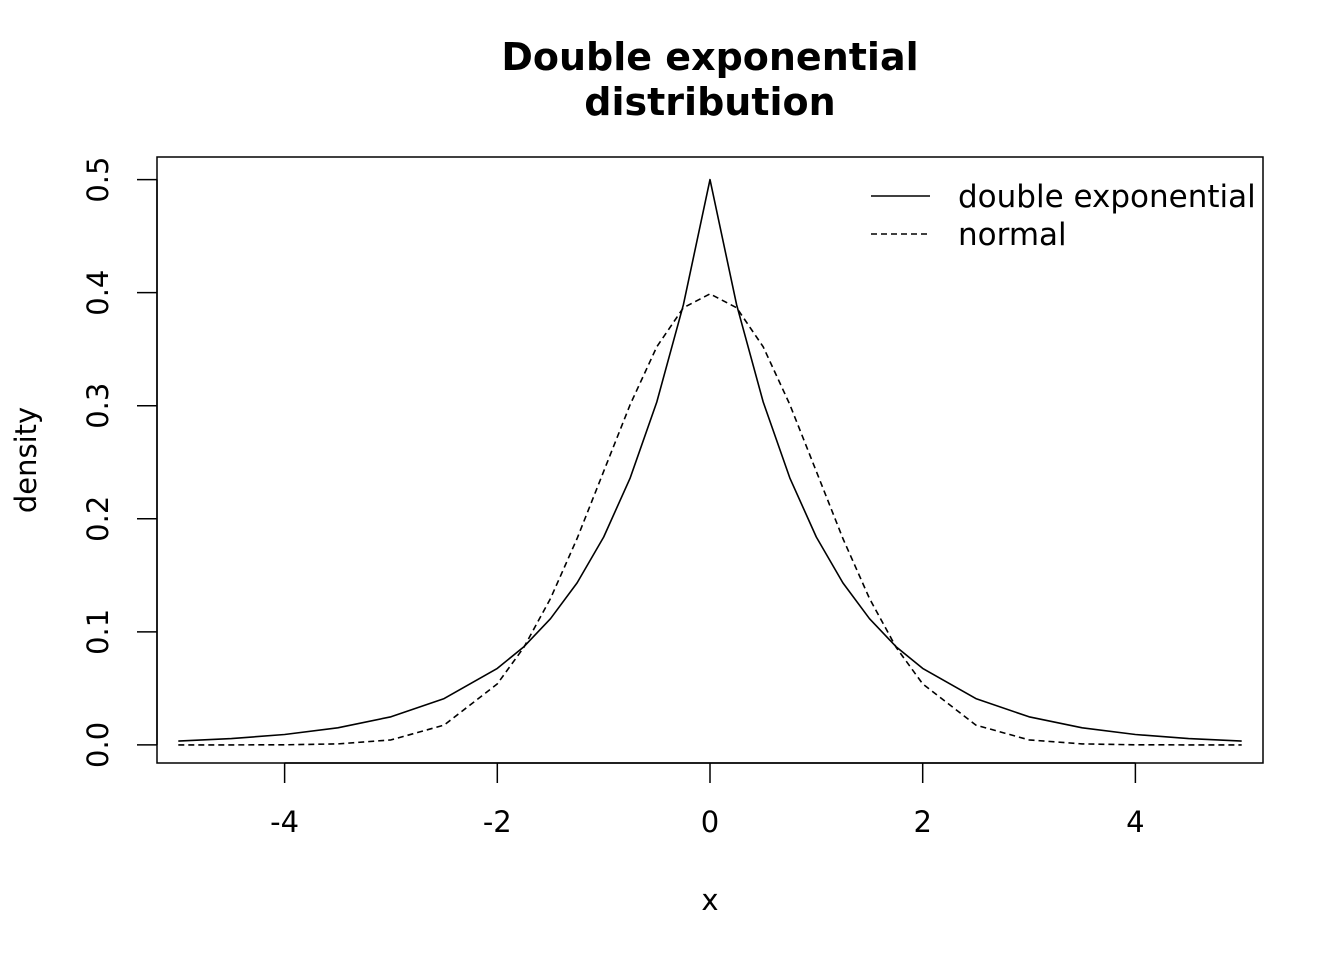  What do you see at coordinates (98, 519) in the screenshot?
I see `y-tick-label: 0.2` at bounding box center [98, 519].